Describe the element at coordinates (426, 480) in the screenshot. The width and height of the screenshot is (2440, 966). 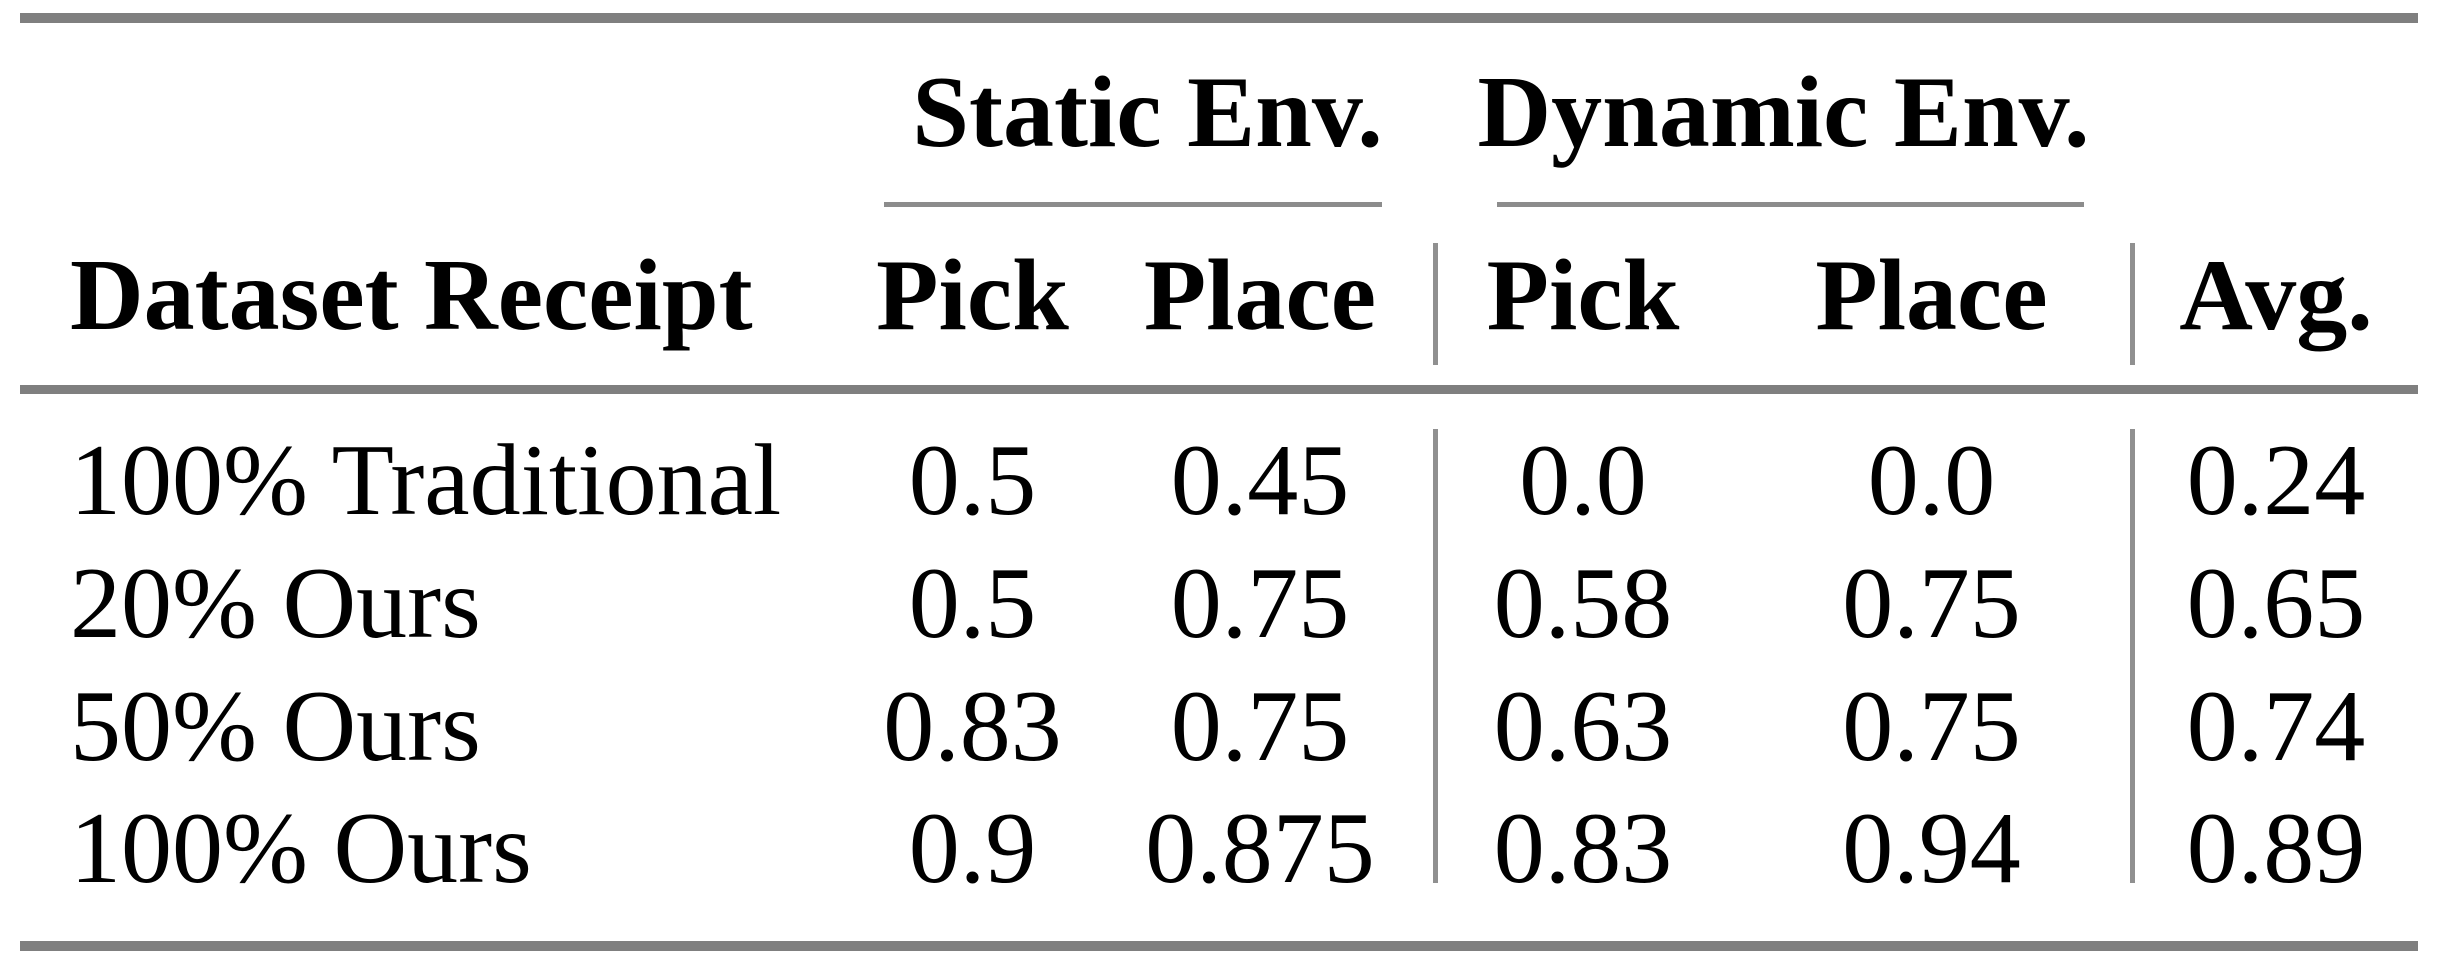
I see `row-label: 100% Traditional` at that location.